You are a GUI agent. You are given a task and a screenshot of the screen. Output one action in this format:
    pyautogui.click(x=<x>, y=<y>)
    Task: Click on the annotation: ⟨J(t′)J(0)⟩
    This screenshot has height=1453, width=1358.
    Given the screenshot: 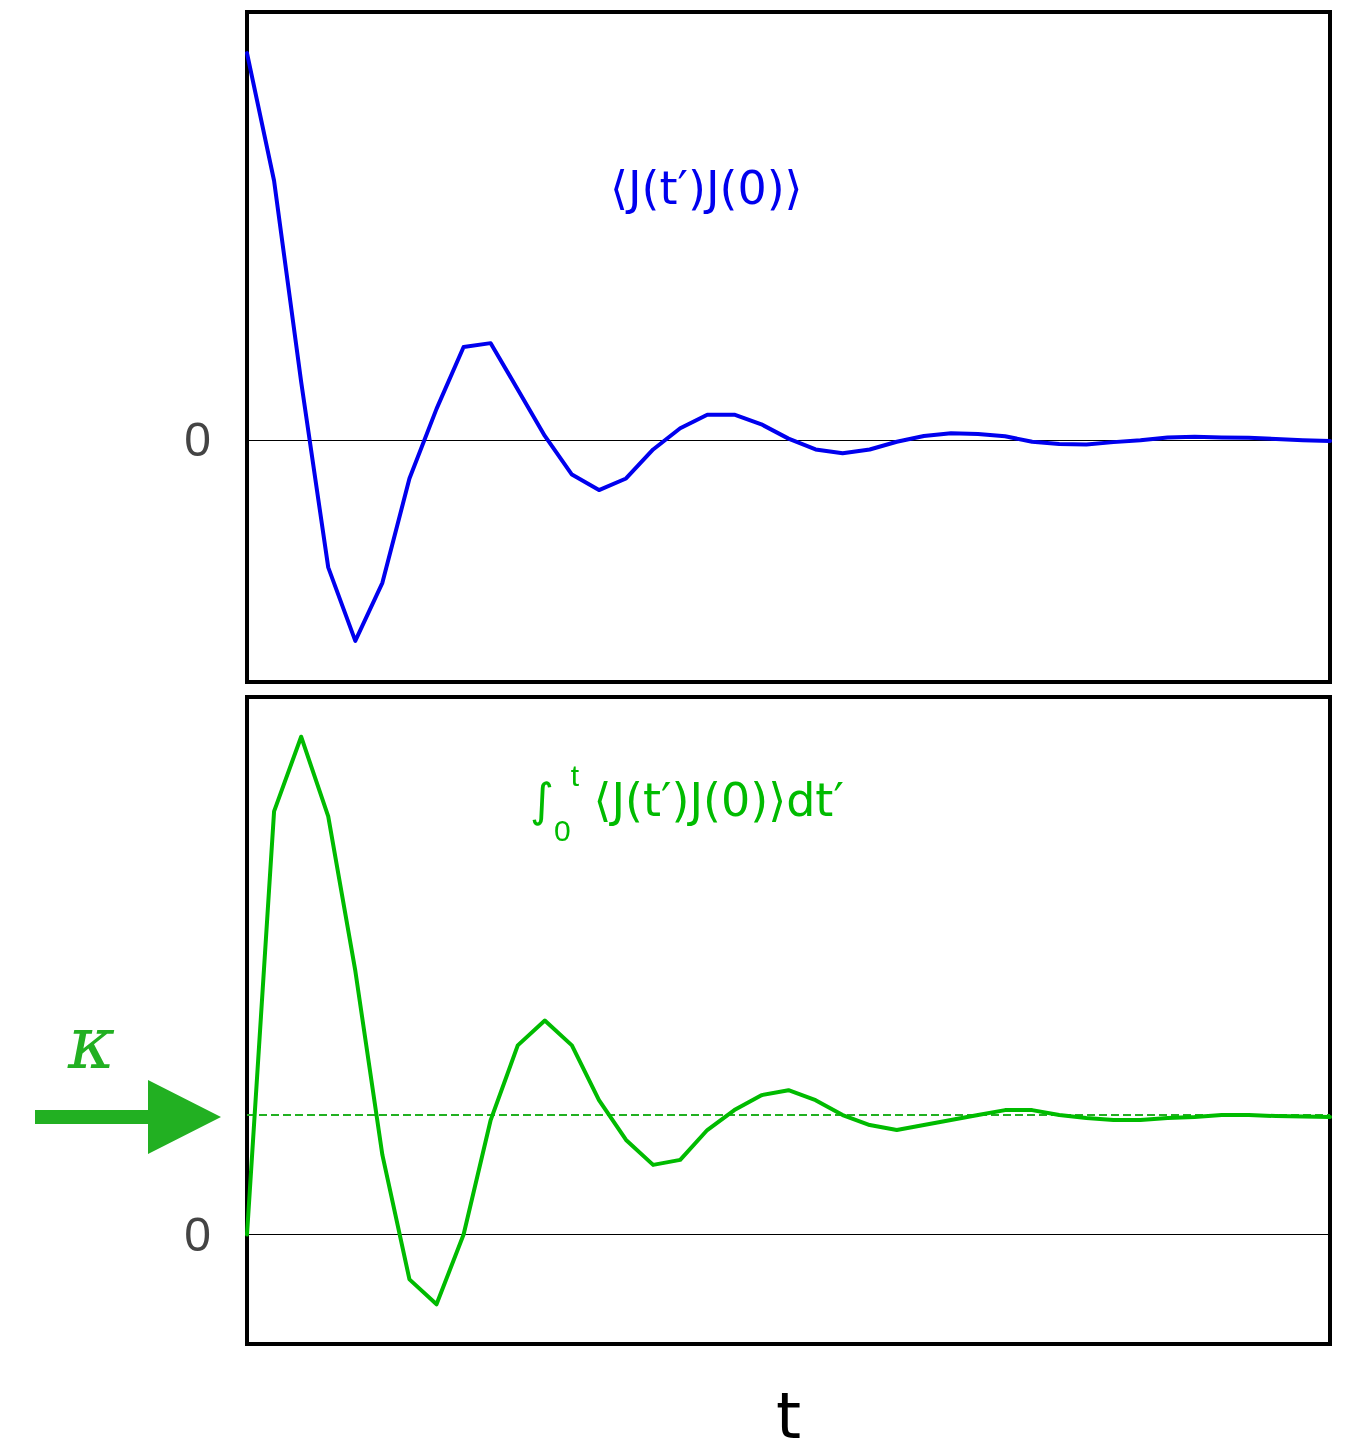 What is the action you would take?
    pyautogui.click(x=706, y=188)
    